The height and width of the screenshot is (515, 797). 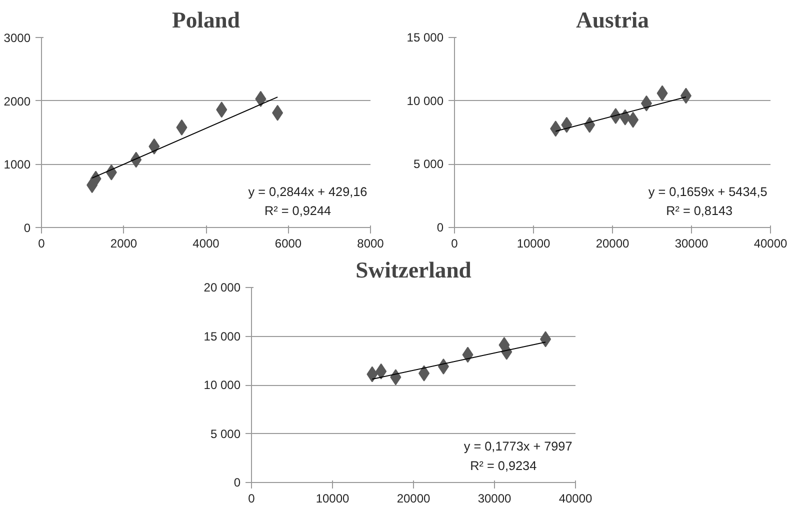 What do you see at coordinates (308, 192) in the screenshot?
I see `annotation: y = 0,2844x + 429,16` at bounding box center [308, 192].